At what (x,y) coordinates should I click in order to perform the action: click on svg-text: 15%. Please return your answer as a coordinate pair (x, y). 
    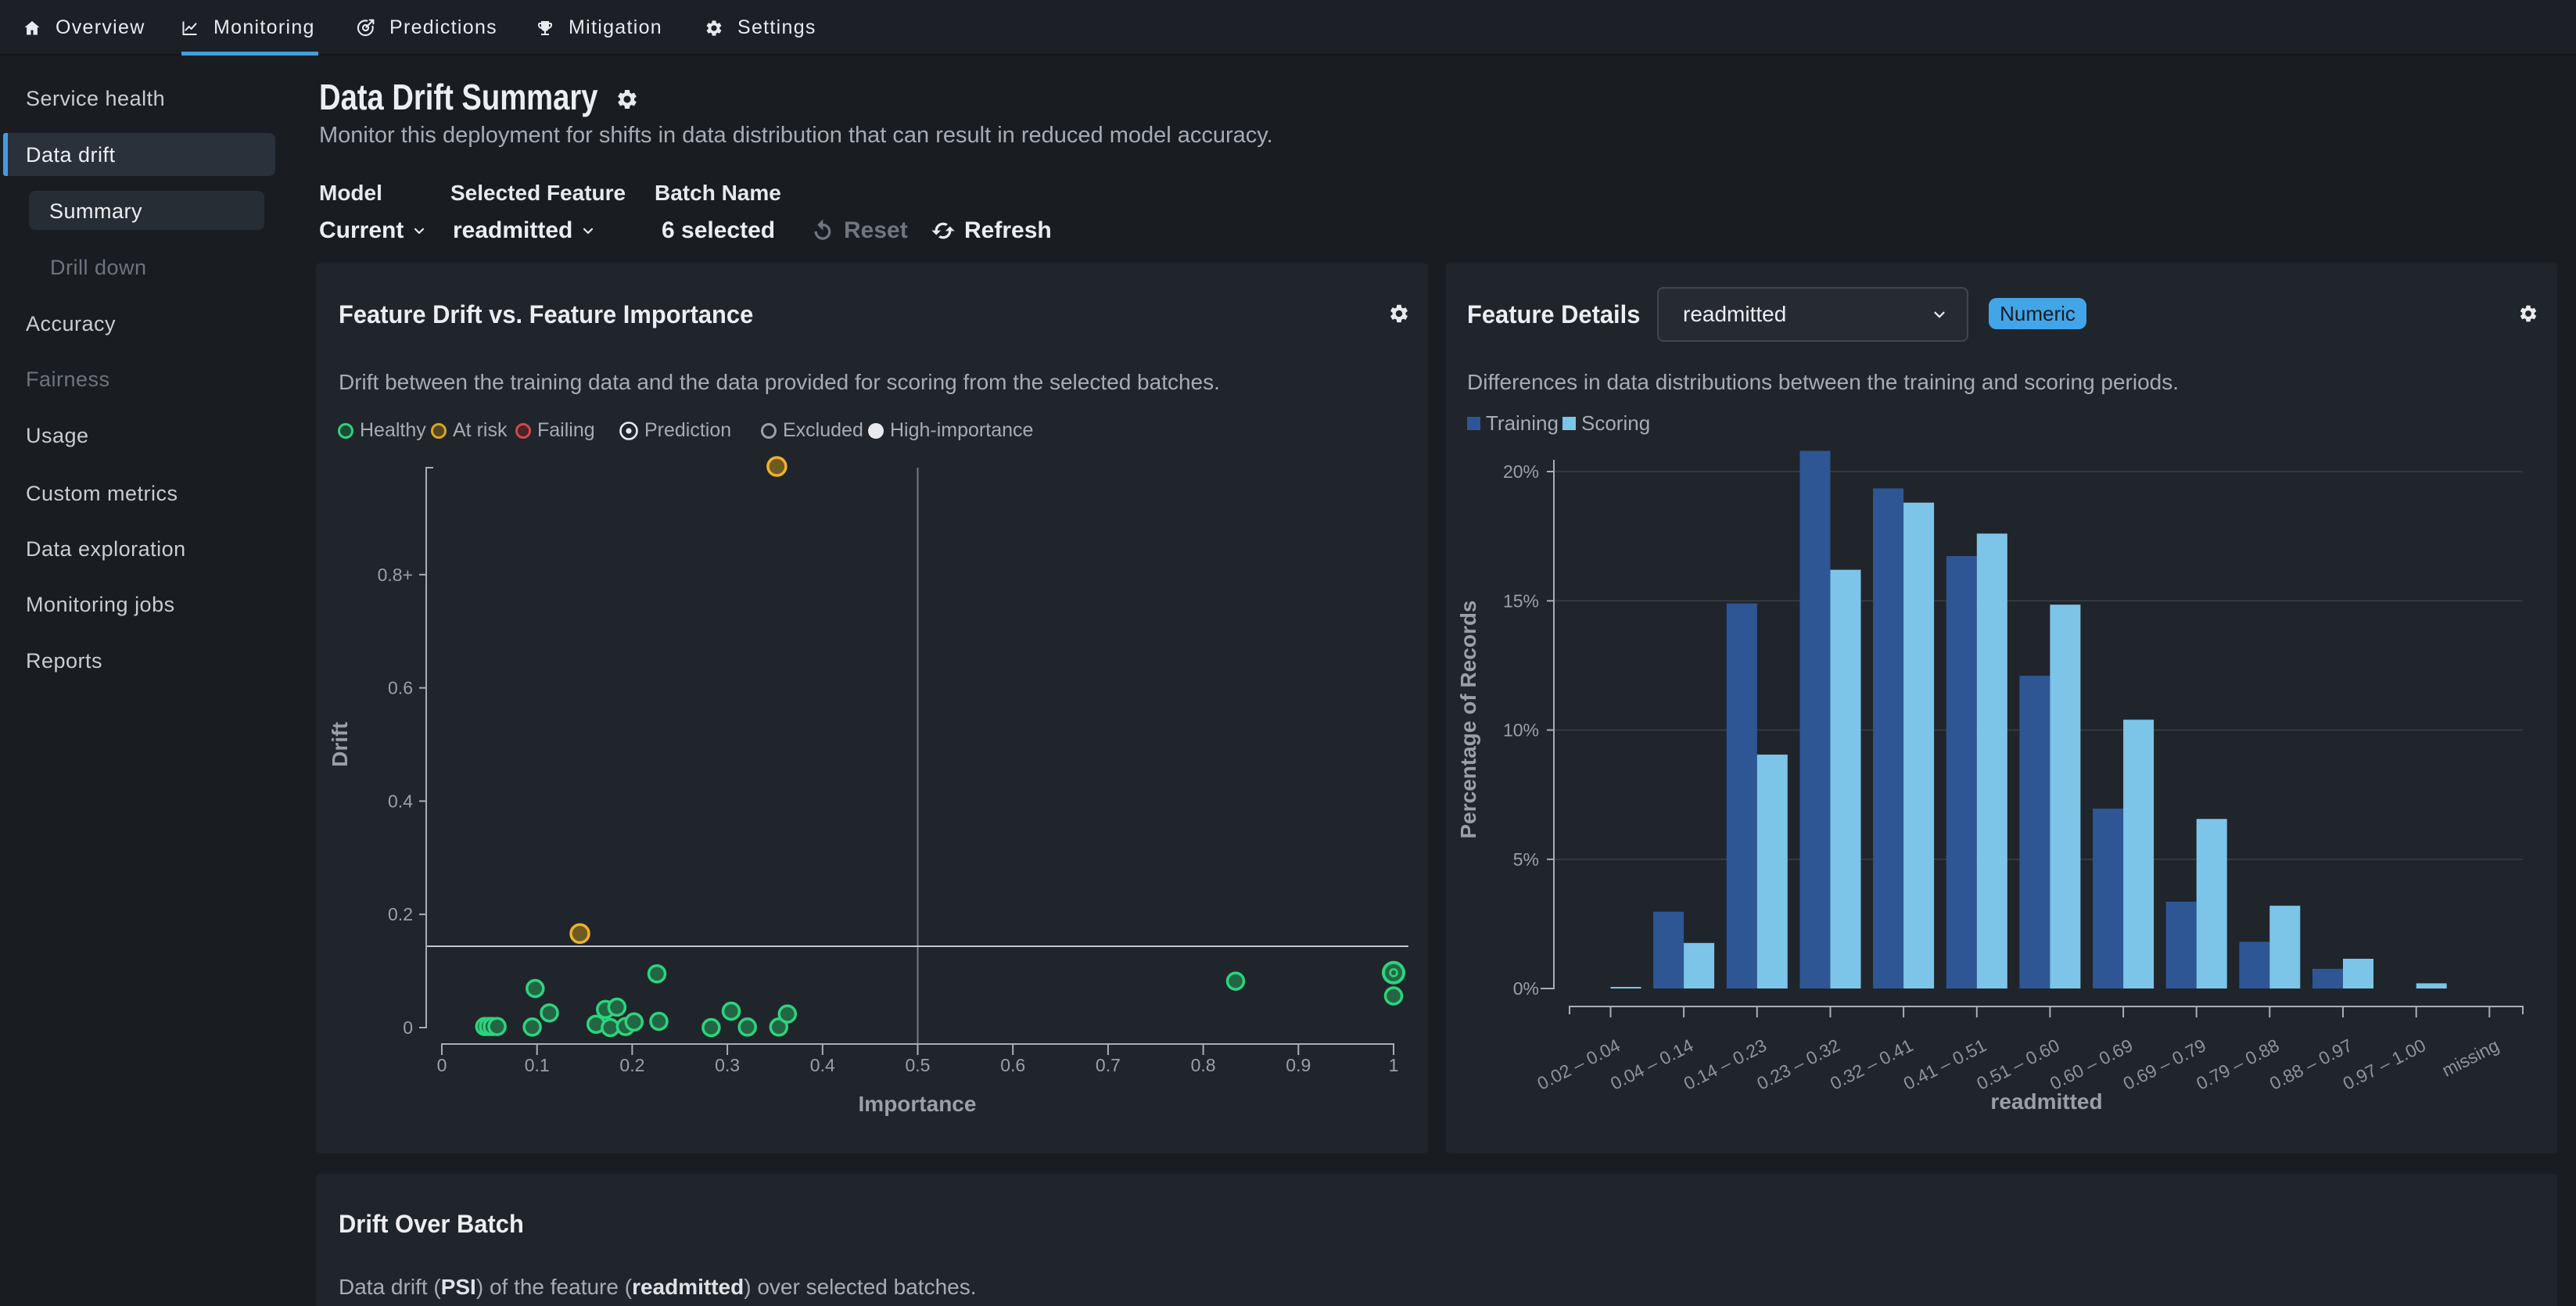
    Looking at the image, I should click on (1521, 600).